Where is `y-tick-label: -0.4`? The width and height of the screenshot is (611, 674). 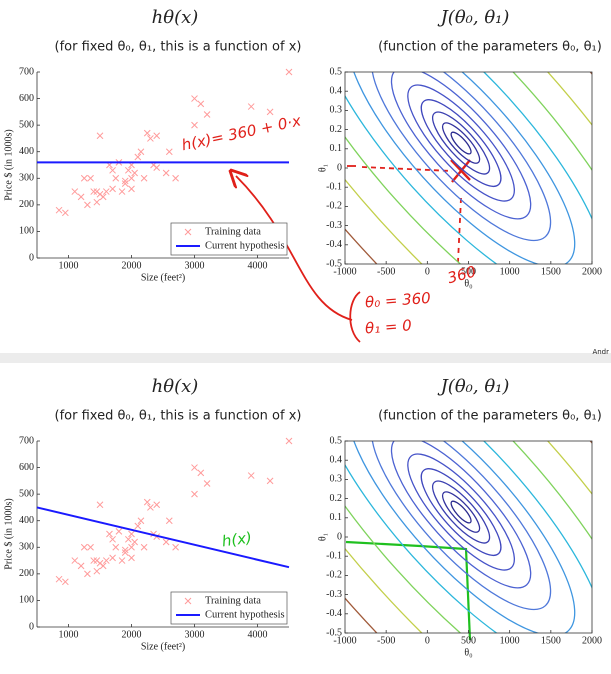 y-tick-label: -0.4 is located at coordinates (334, 613).